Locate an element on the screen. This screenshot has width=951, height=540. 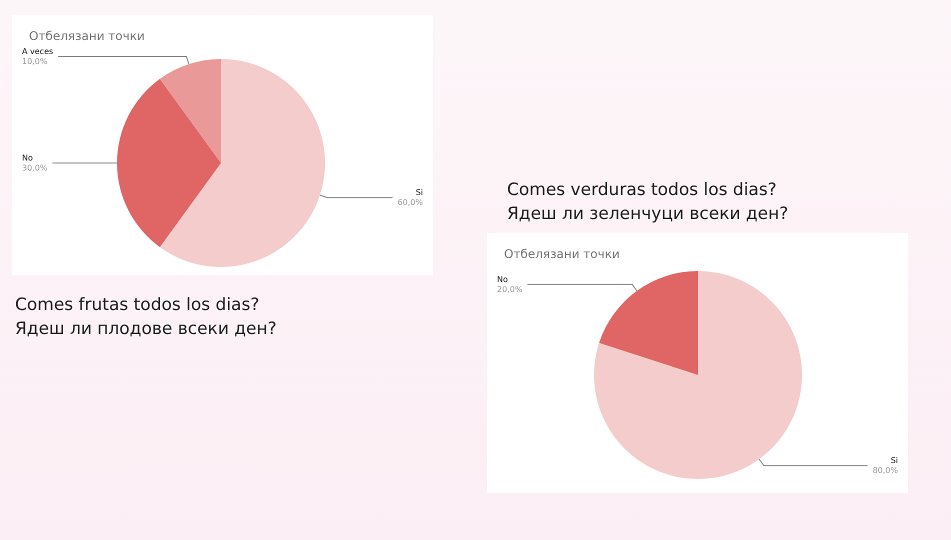
data-label: 80,0% is located at coordinates (885, 471).